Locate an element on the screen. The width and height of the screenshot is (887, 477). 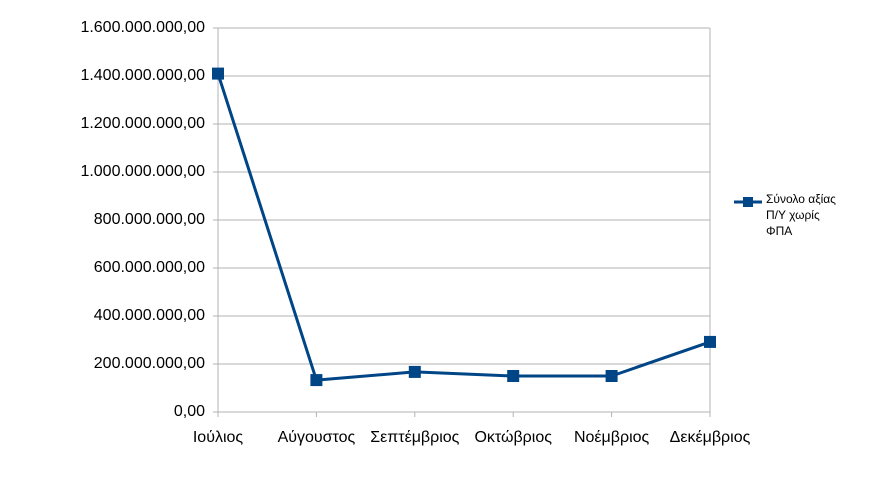
y-tick-label: 1.600.000.000,00 is located at coordinates (142, 27).